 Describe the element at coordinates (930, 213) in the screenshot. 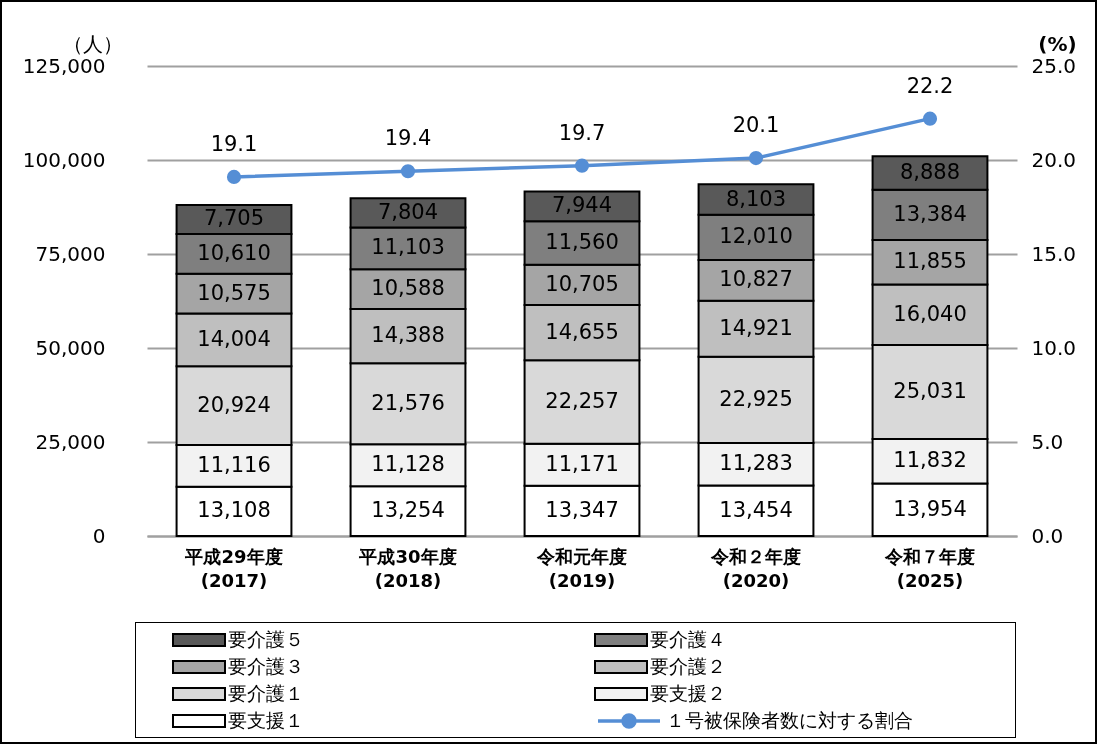

I see `data-label: 13,384` at that location.